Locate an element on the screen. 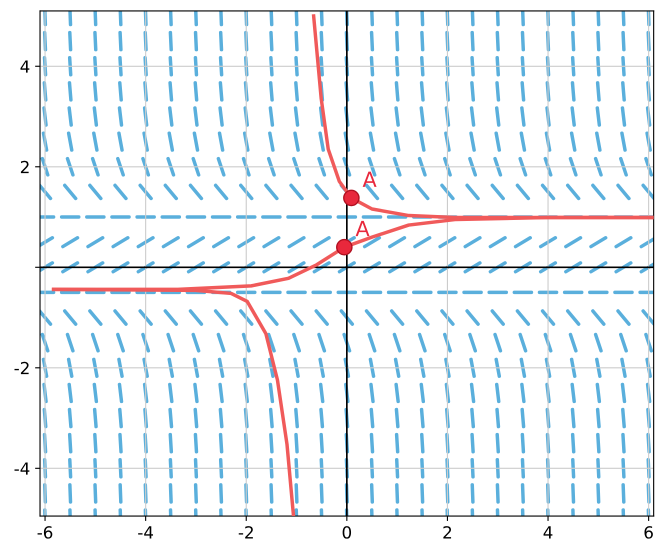 This screenshot has width=667, height=549. x-tick-label: 4 is located at coordinates (548, 532).